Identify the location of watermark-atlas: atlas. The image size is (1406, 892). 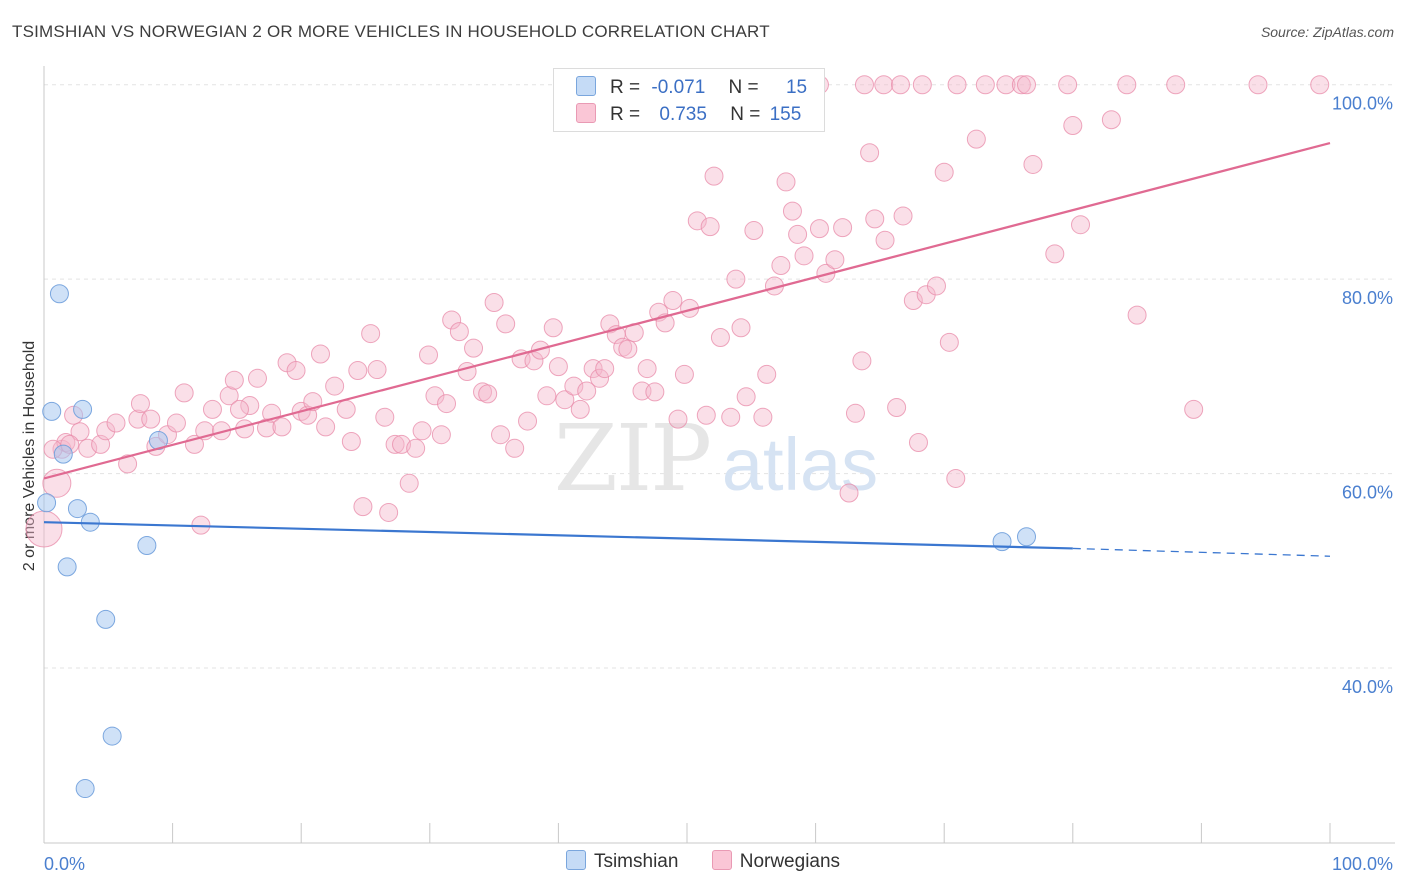
(800, 464).